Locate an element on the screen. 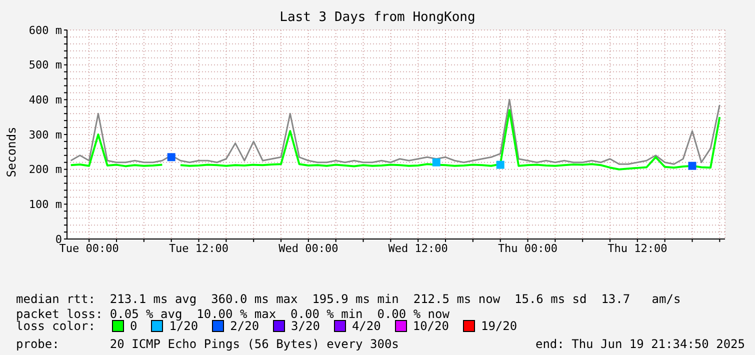 Image resolution: width=755 pixels, height=355 pixels. x-tick-label: Tue 00:00 is located at coordinates (89, 248).